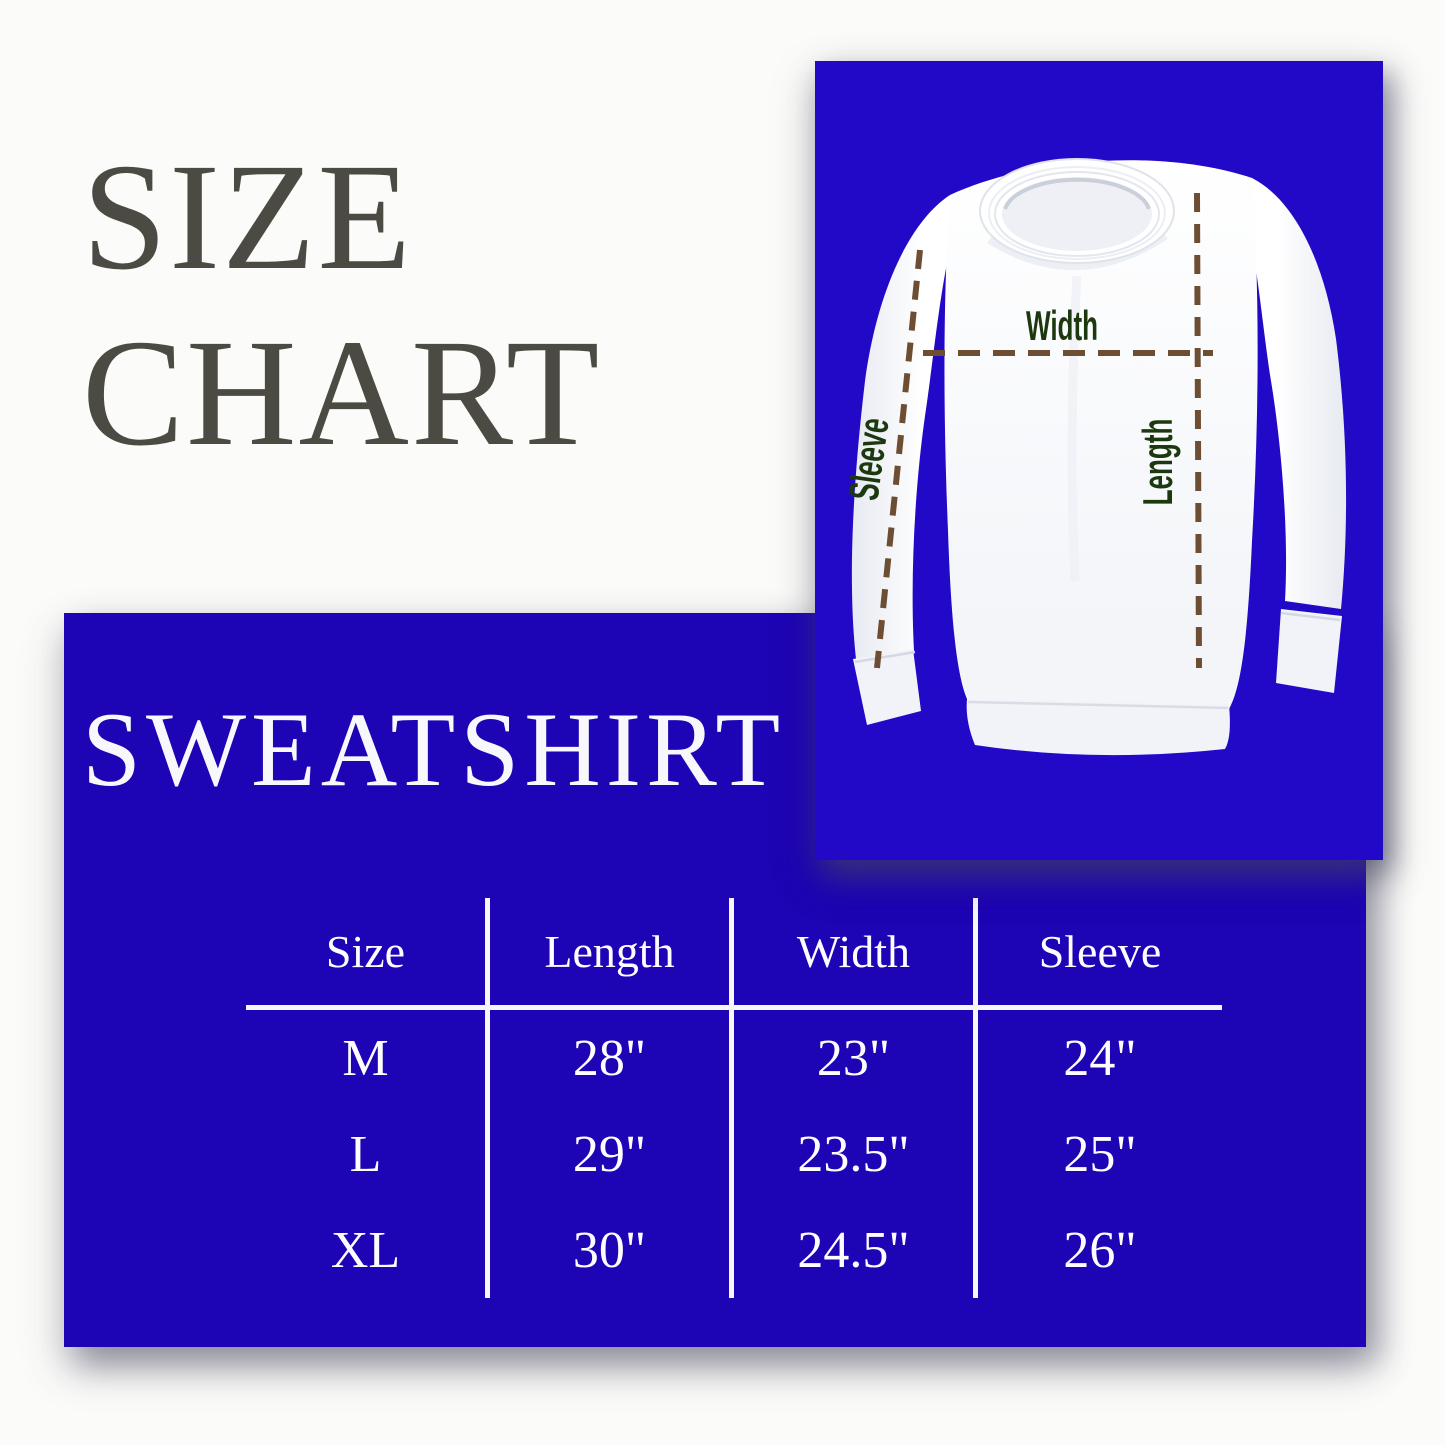  What do you see at coordinates (856, 1058) in the screenshot?
I see `table-cell-width-m: 23"` at bounding box center [856, 1058].